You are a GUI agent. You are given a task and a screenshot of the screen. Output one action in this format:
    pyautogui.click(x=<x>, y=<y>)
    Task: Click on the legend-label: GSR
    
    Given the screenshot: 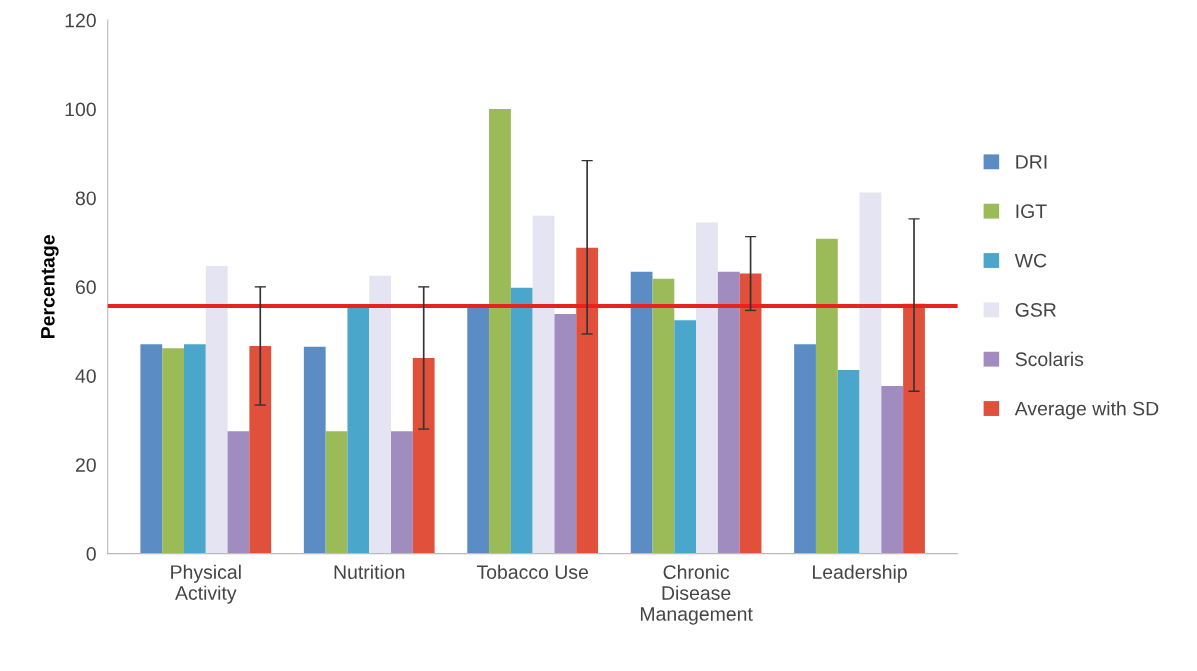 What is the action you would take?
    pyautogui.click(x=1035, y=310)
    